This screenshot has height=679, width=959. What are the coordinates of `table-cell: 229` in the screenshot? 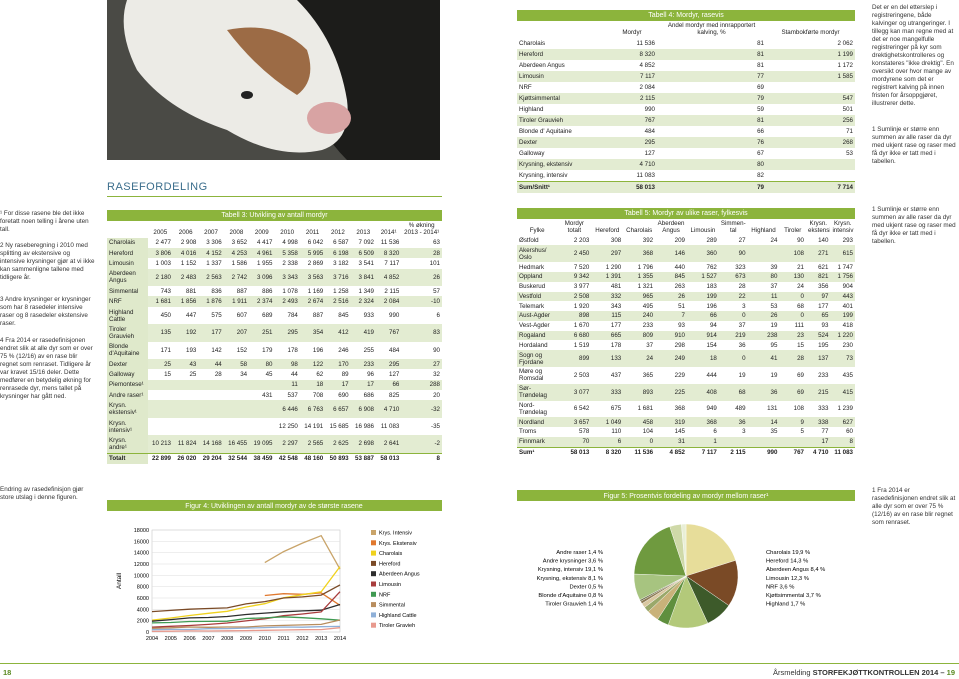 It's located at (679, 375).